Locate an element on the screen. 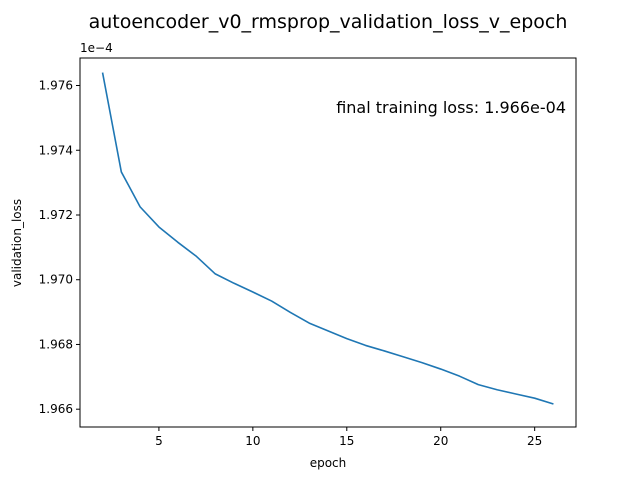 The height and width of the screenshot is (480, 640). x-tick-label: 5 is located at coordinates (159, 441).